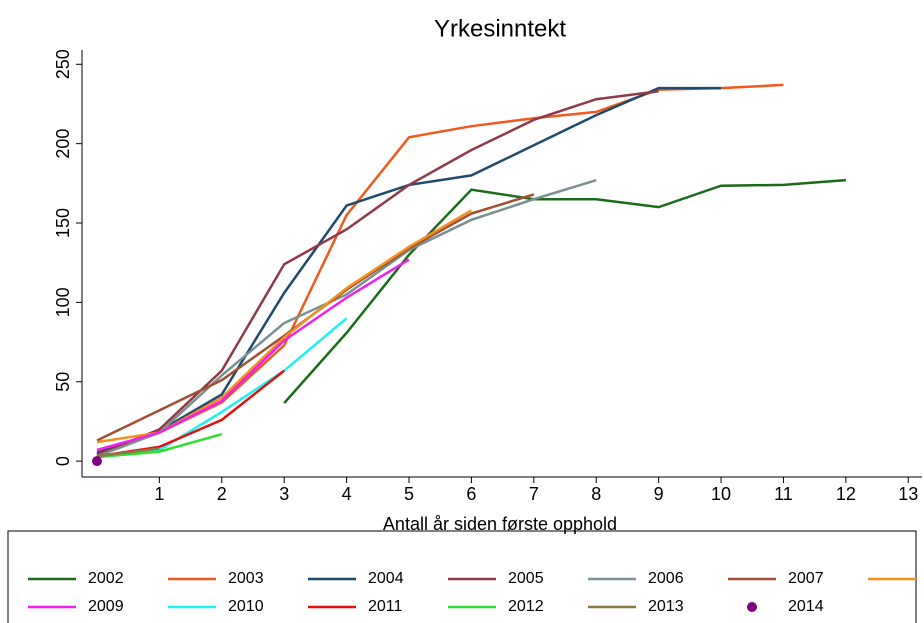 The height and width of the screenshot is (623, 924). I want to click on x-tick-label: 1, so click(159, 494).